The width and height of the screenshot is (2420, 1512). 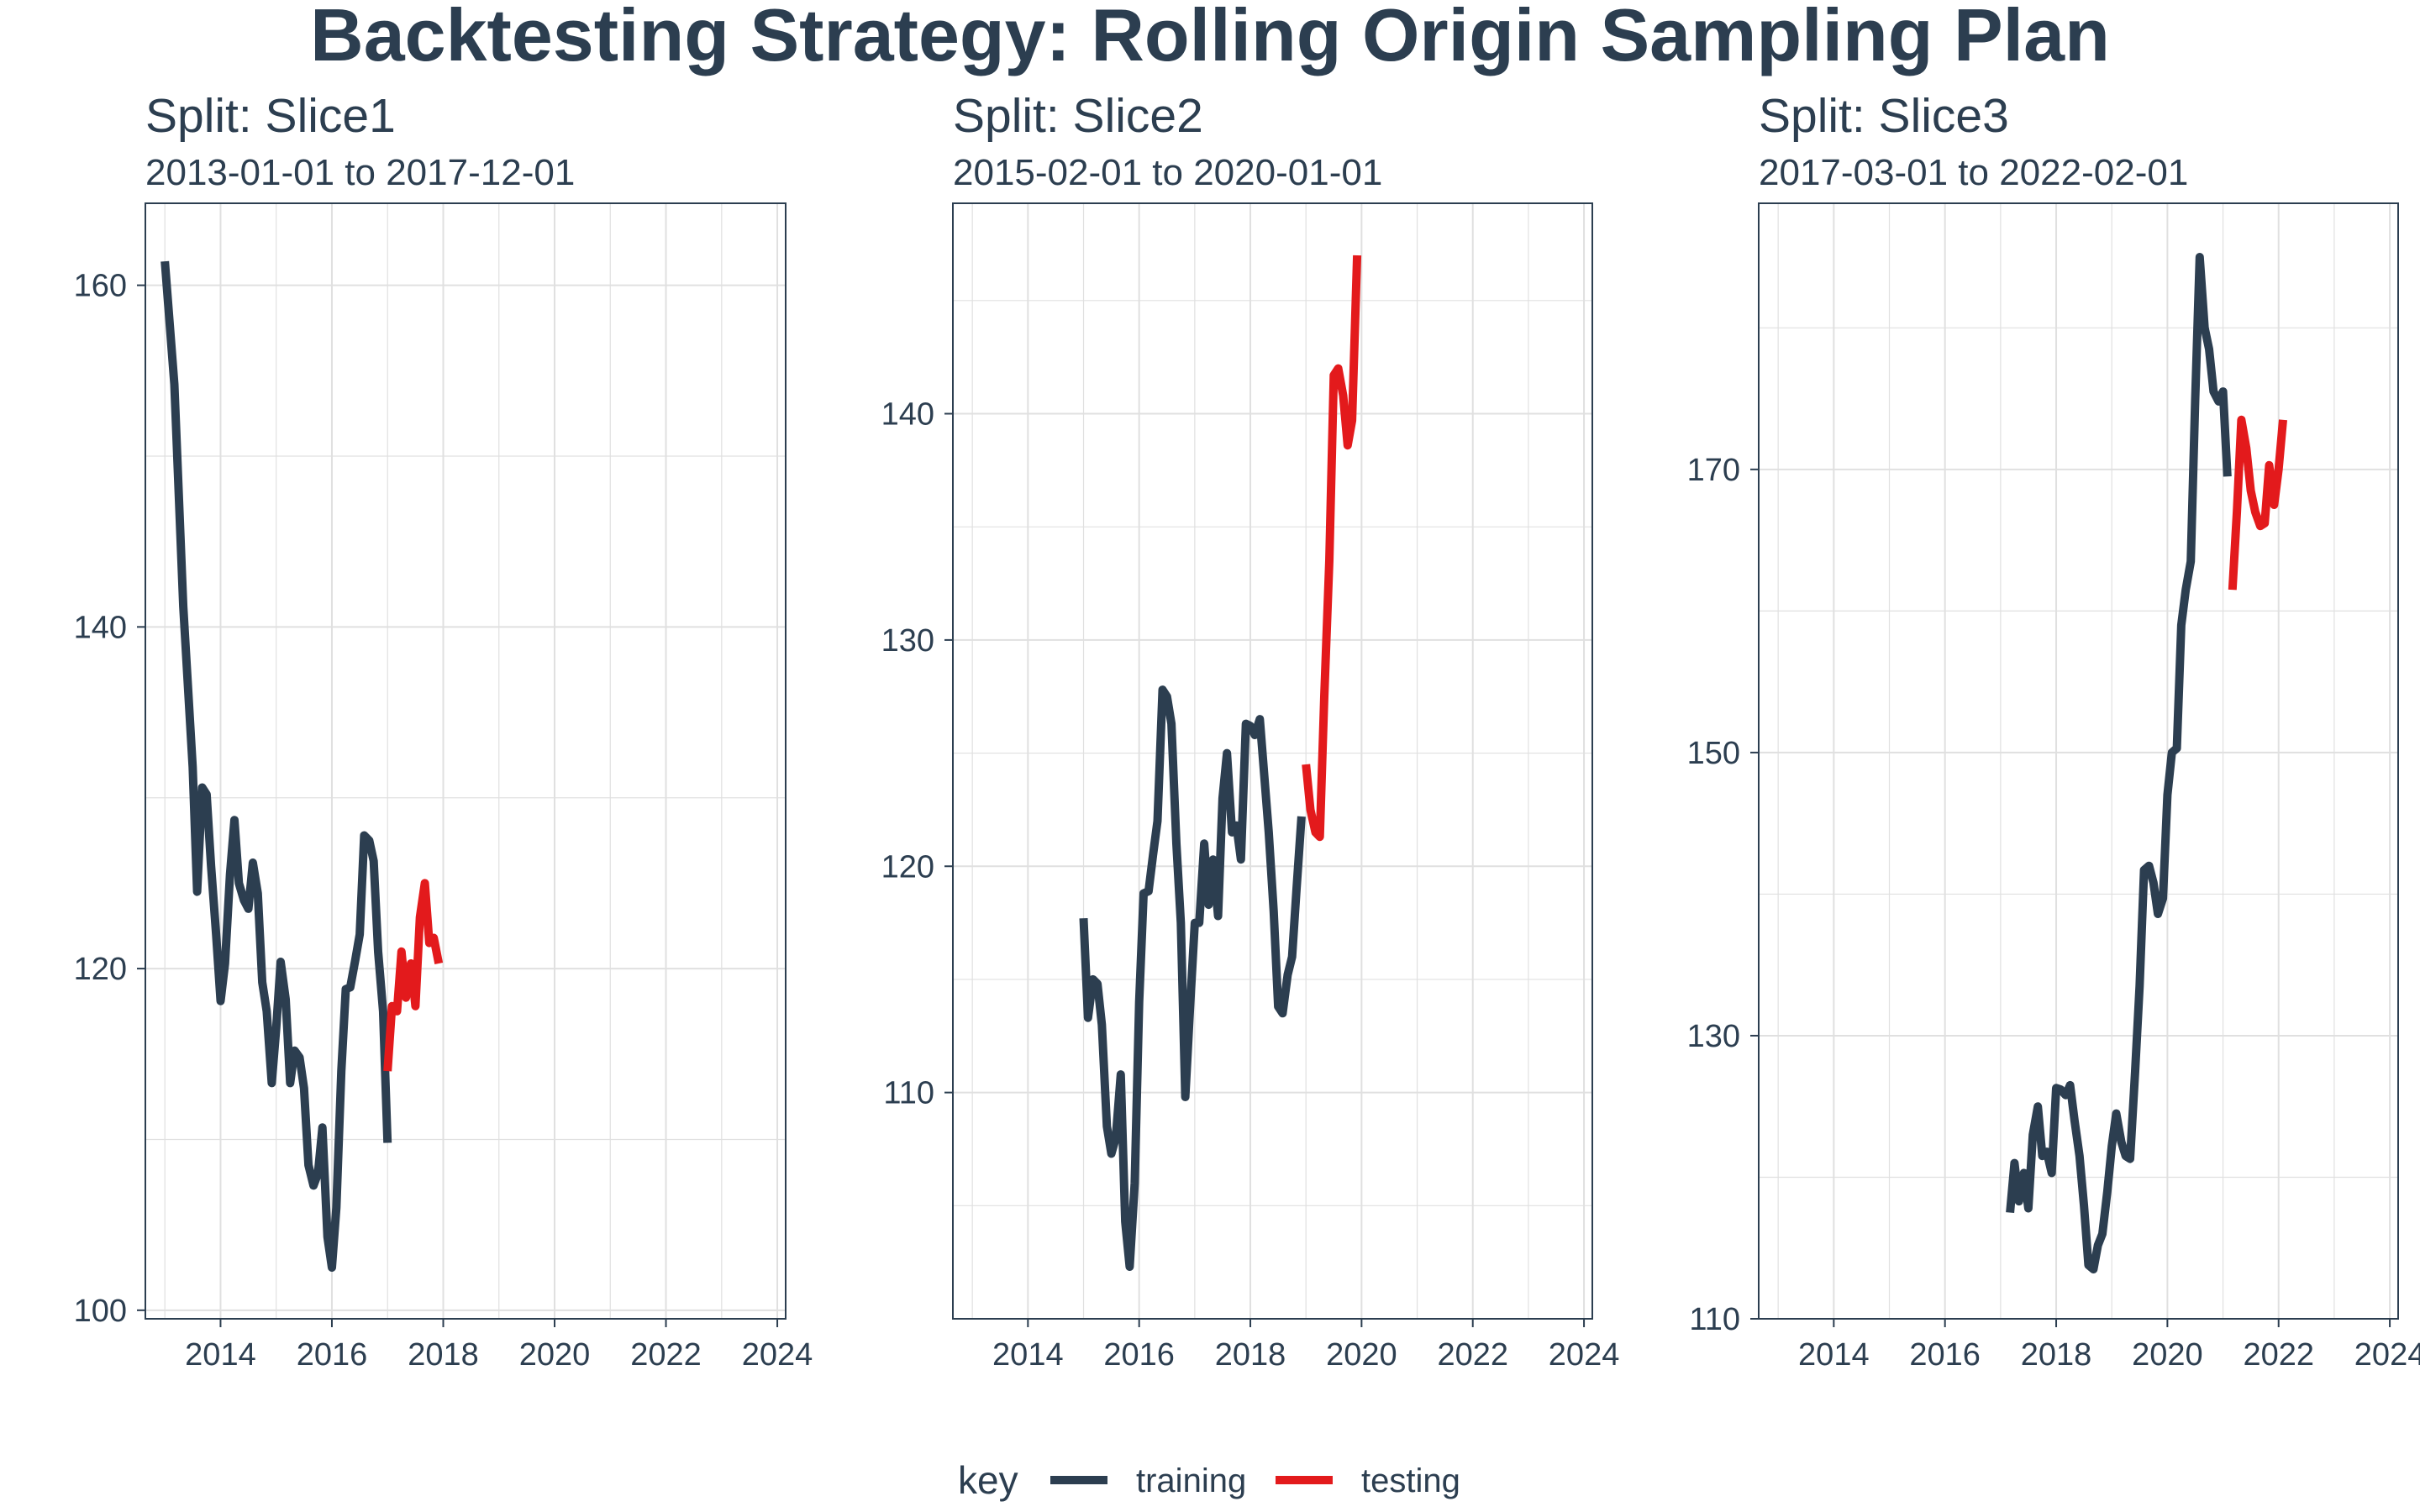 I want to click on legend: key training testing, so click(x=1209, y=1480).